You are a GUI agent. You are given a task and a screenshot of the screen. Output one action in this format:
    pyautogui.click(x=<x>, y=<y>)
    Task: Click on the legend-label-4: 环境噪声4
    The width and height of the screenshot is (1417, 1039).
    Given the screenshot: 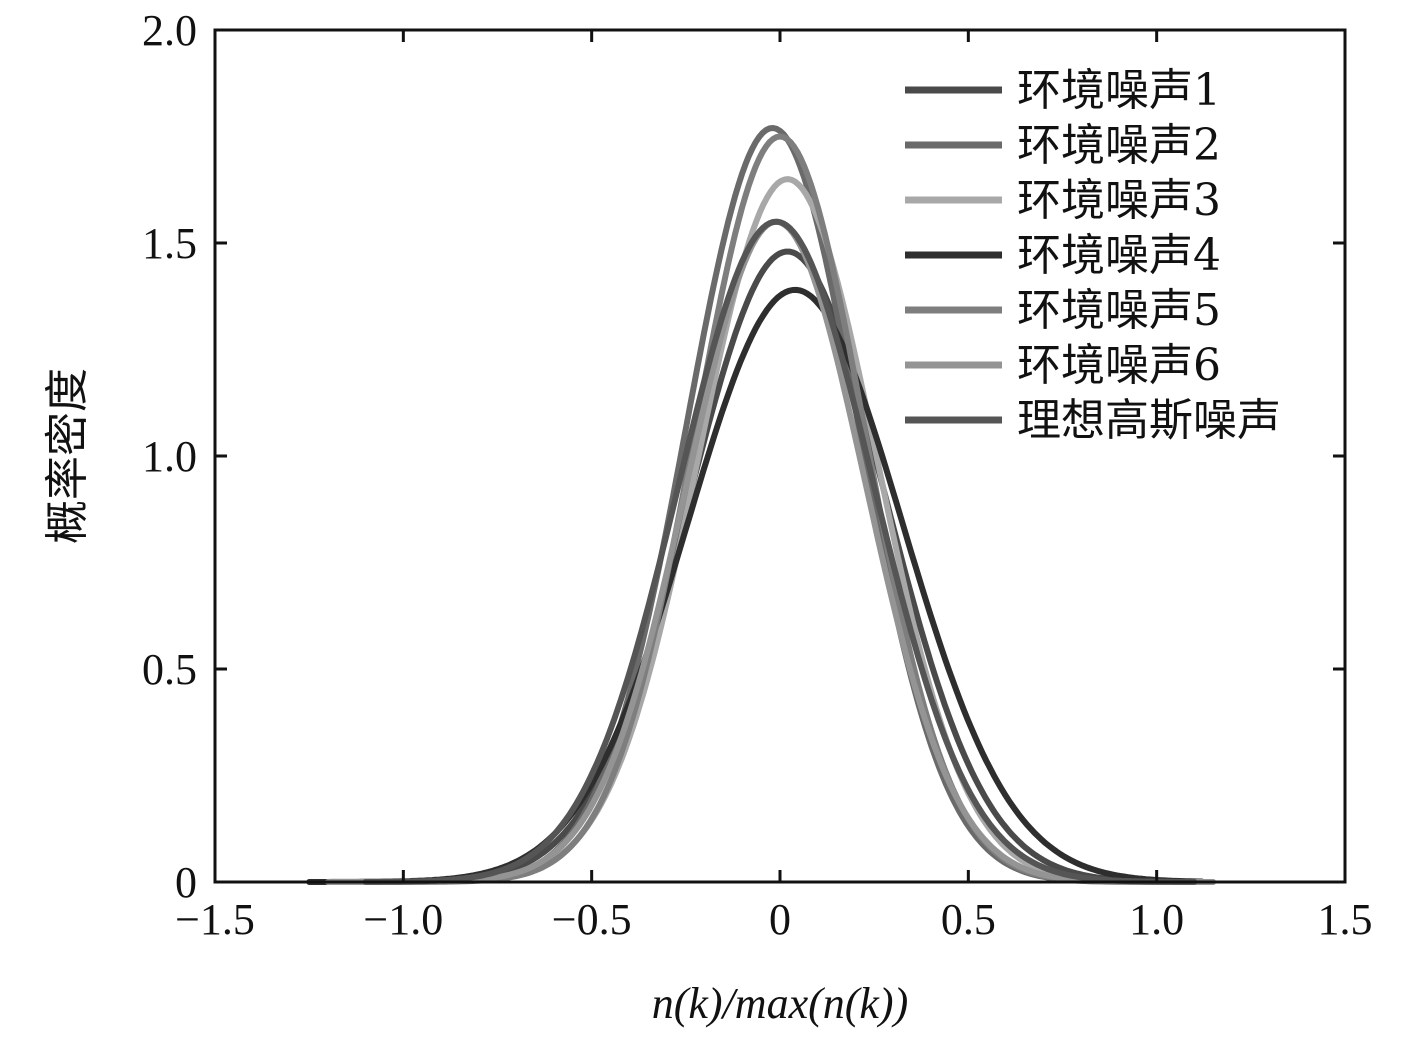 What is the action you would take?
    pyautogui.click(x=1119, y=255)
    